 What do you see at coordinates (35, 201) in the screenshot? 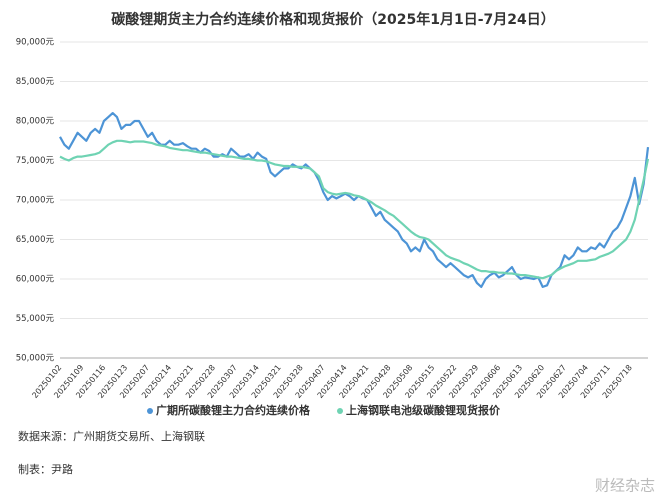
I see `y-tick-label: 70,000元` at bounding box center [35, 201].